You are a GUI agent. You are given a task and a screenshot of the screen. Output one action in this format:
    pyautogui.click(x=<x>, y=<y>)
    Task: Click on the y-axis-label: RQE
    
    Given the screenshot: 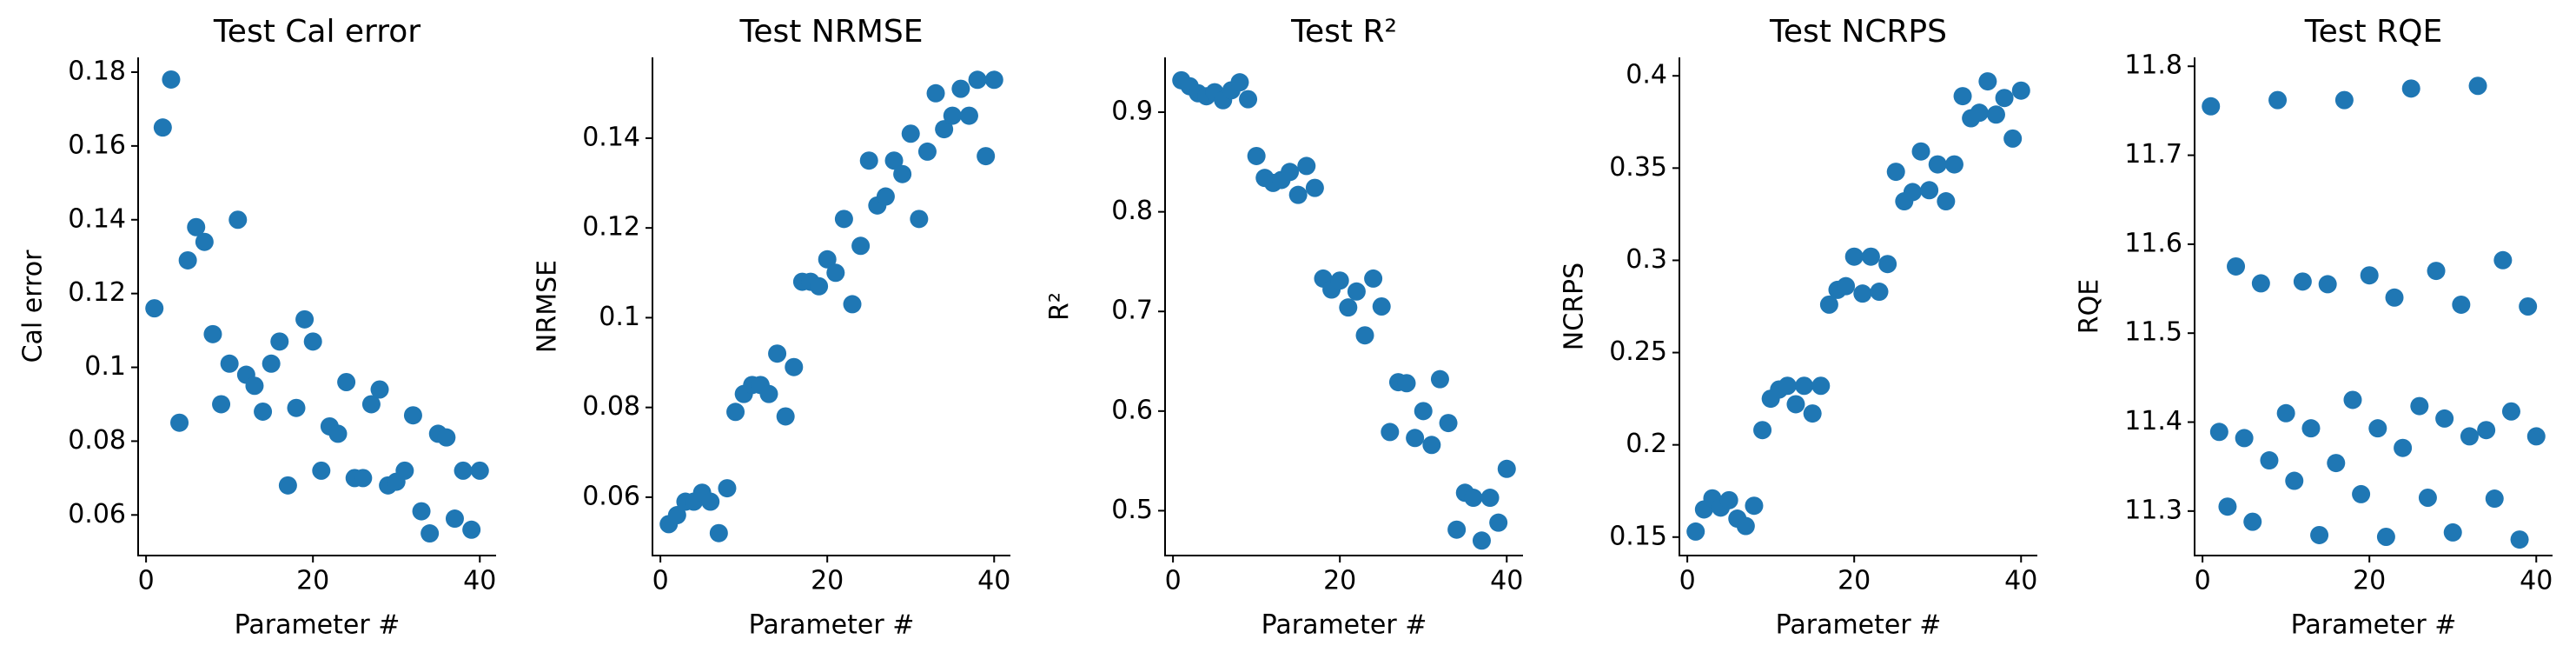 What is the action you would take?
    pyautogui.click(x=2090, y=306)
    